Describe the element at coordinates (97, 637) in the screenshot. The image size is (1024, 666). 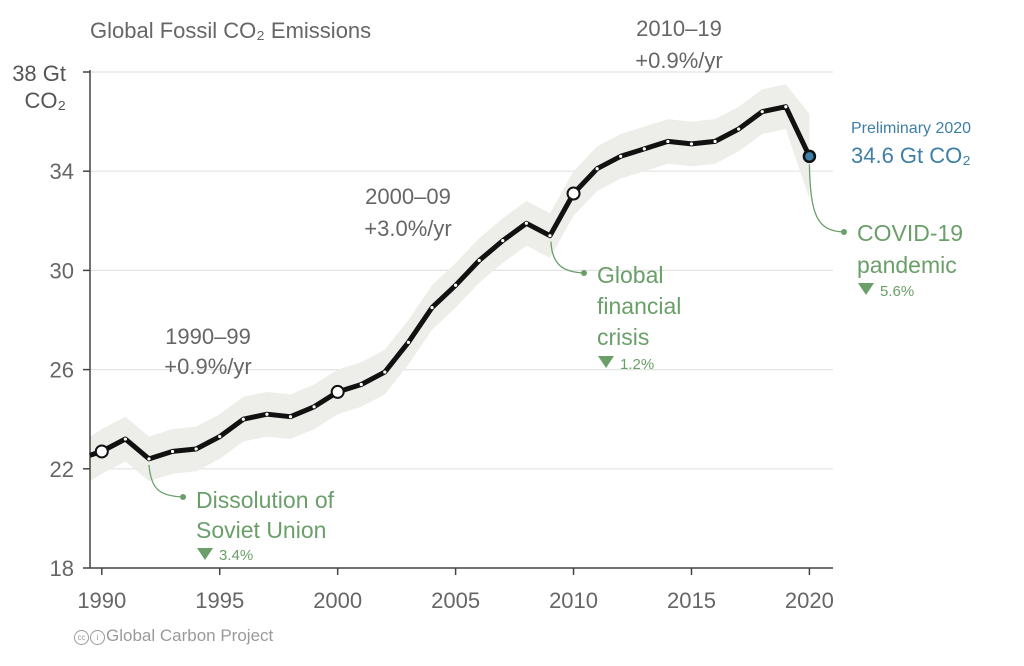
I see `attribution-icon: i` at that location.